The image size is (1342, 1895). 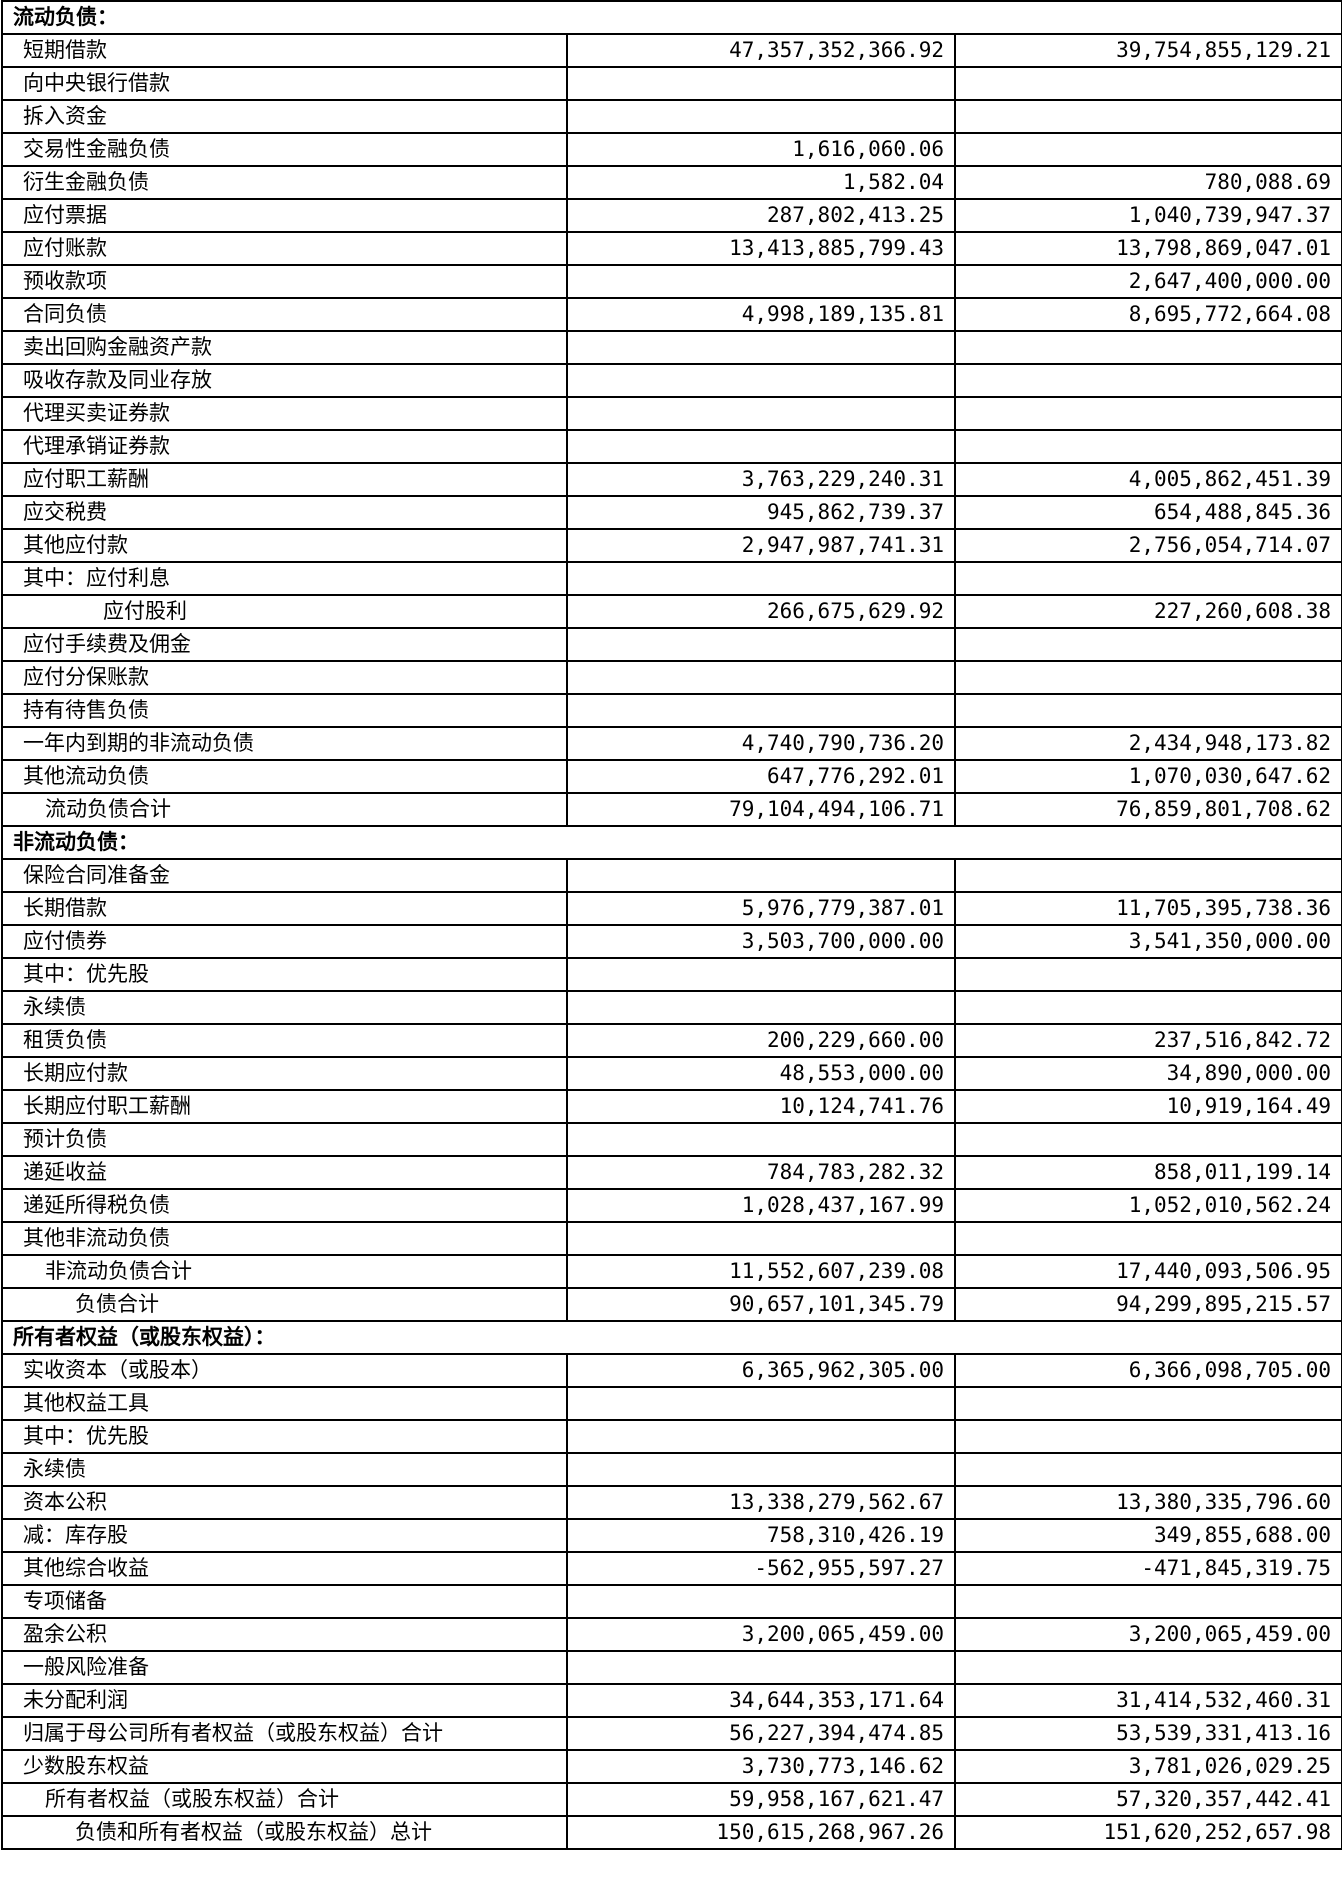 I want to click on row-label: 其他综合收益, so click(x=284, y=1568).